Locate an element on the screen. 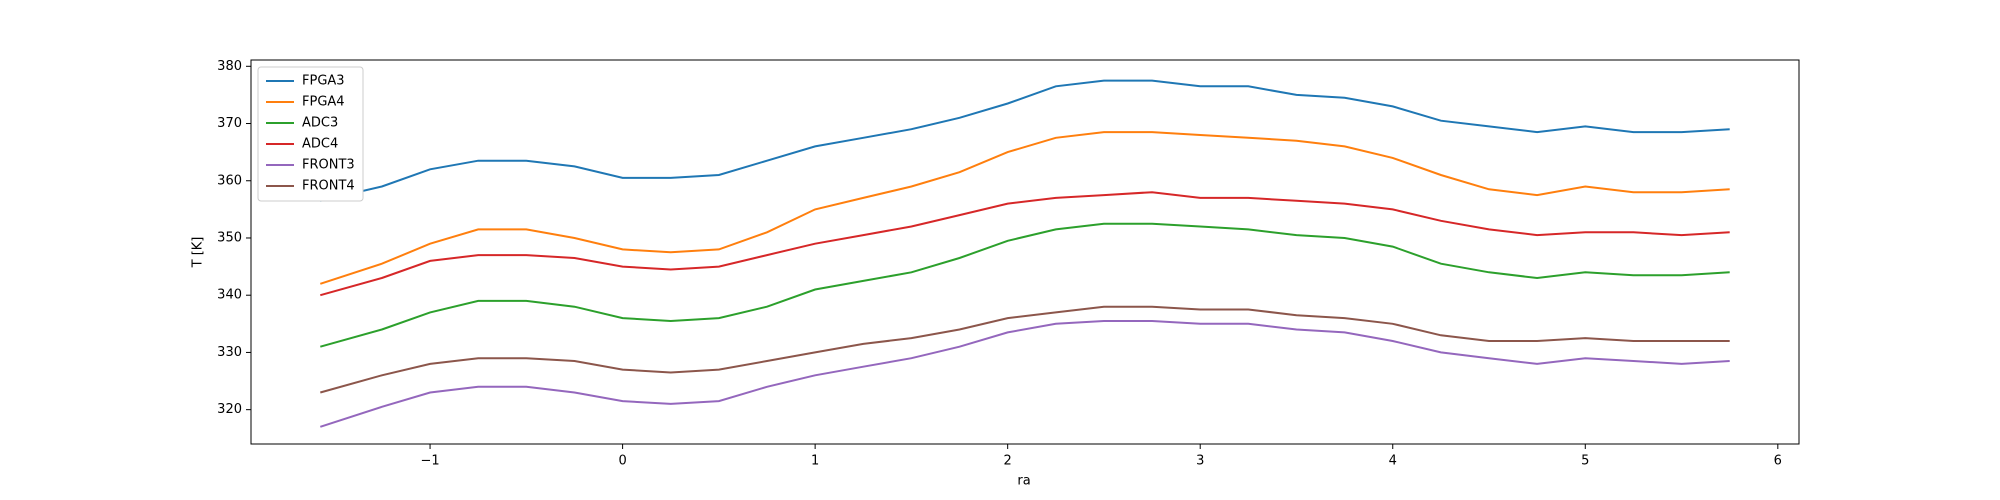  x-tick-label: −1 is located at coordinates (429, 461).